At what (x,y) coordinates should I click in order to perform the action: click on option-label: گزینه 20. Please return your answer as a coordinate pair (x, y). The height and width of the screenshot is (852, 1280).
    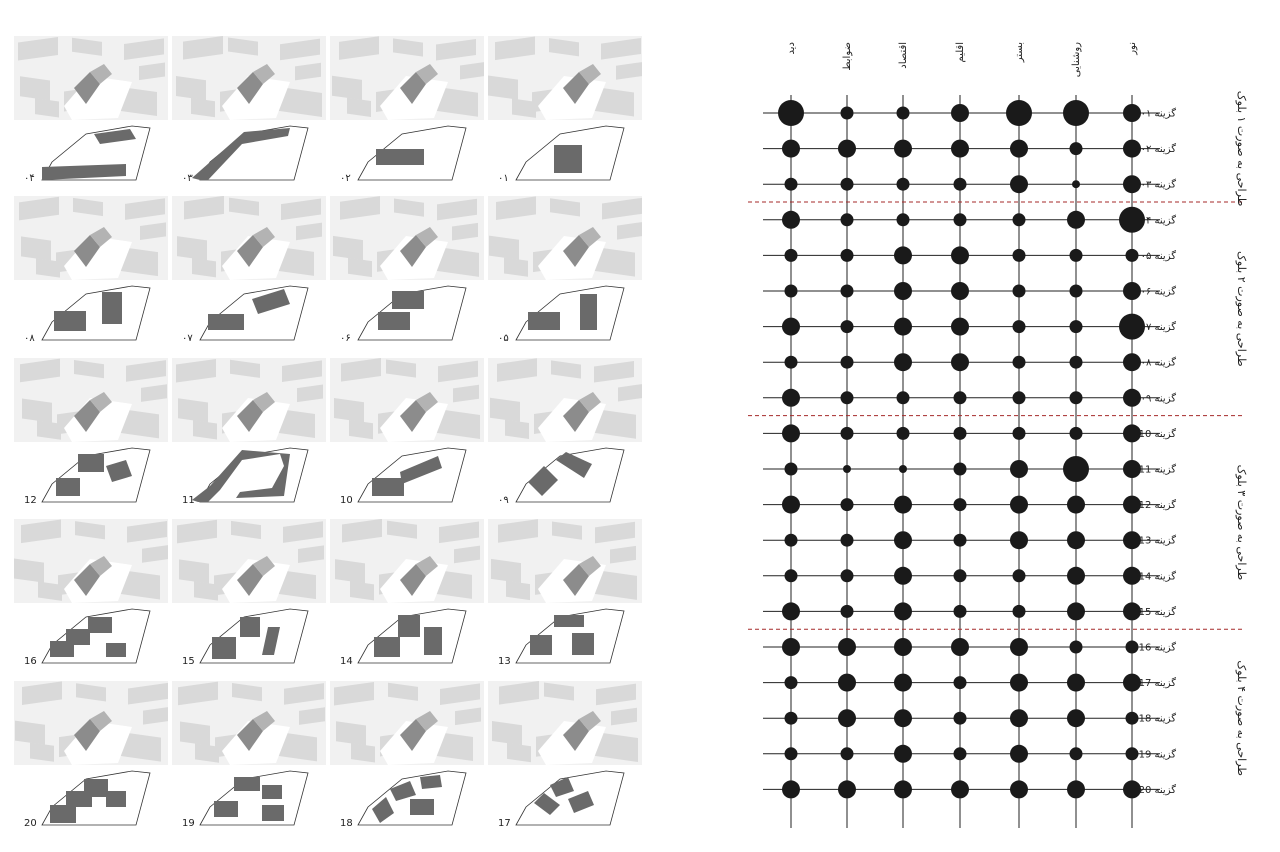
    Looking at the image, I should click on (1158, 790).